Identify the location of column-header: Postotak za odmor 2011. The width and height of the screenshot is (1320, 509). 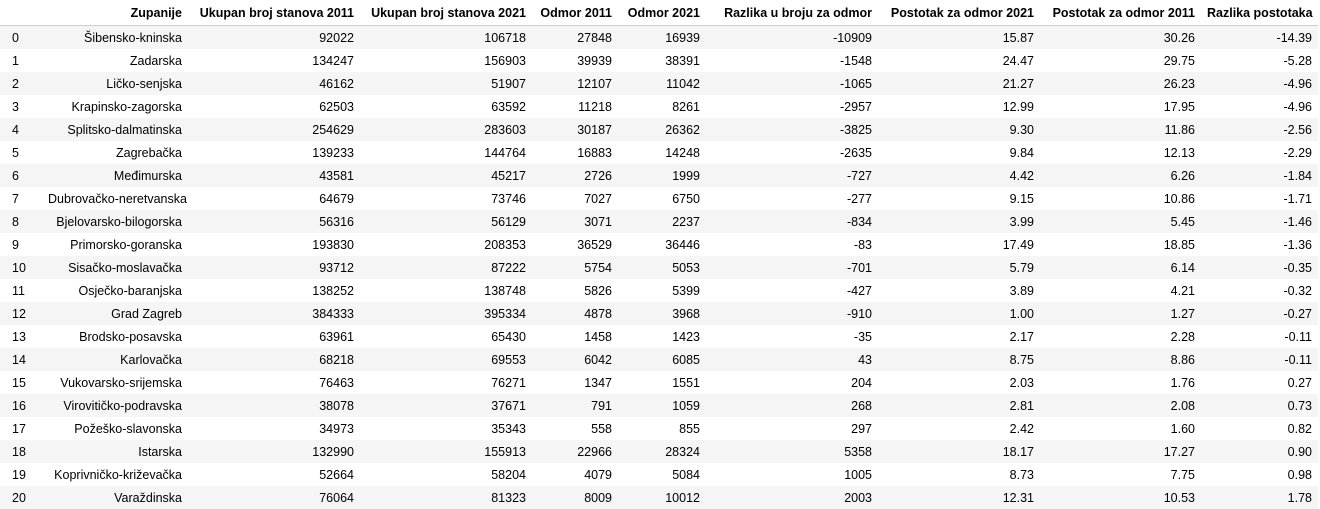
(1120, 13).